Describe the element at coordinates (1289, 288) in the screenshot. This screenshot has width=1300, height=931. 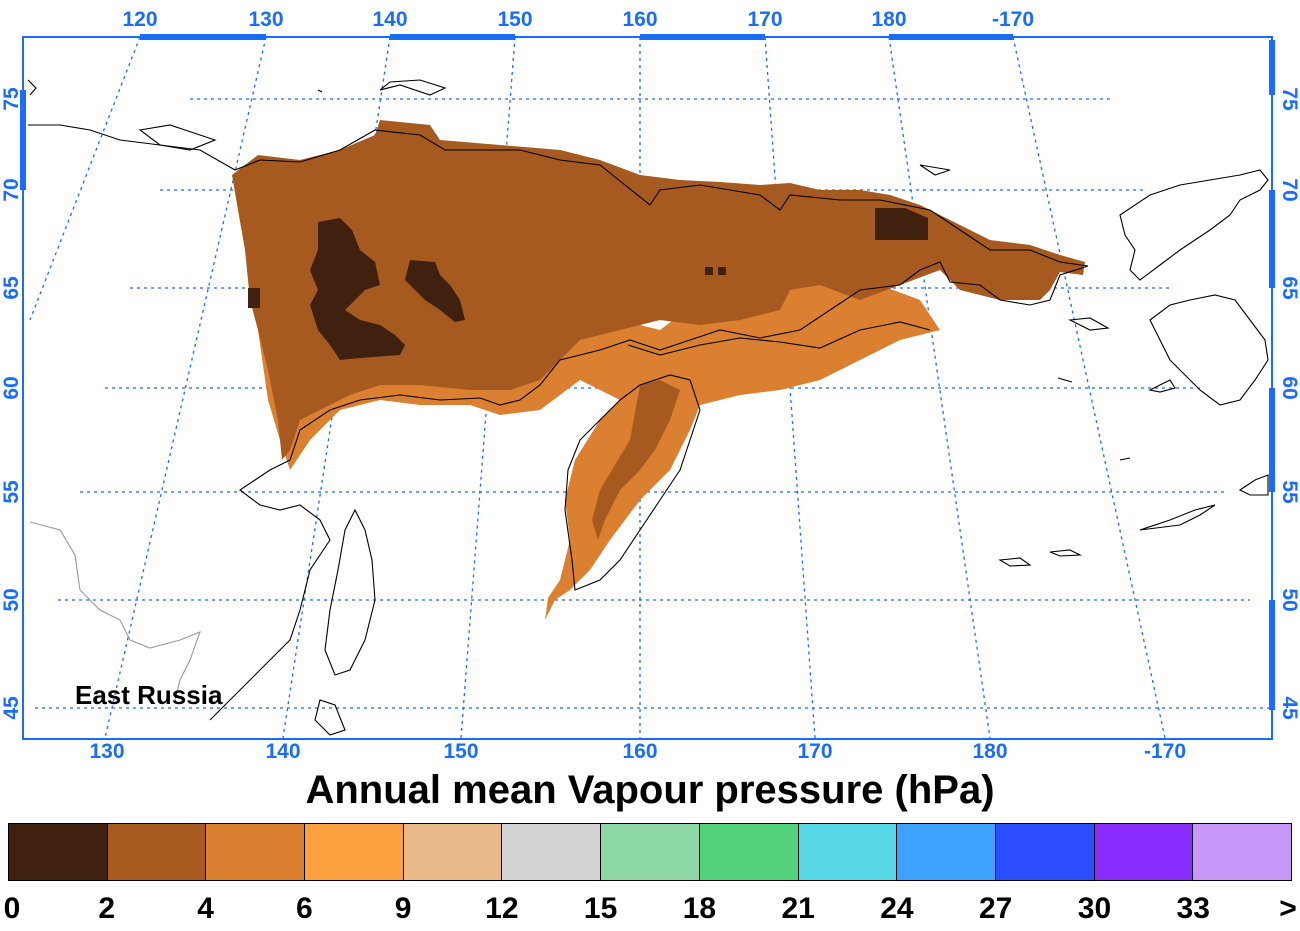
I see `right-lat-label: 65` at that location.